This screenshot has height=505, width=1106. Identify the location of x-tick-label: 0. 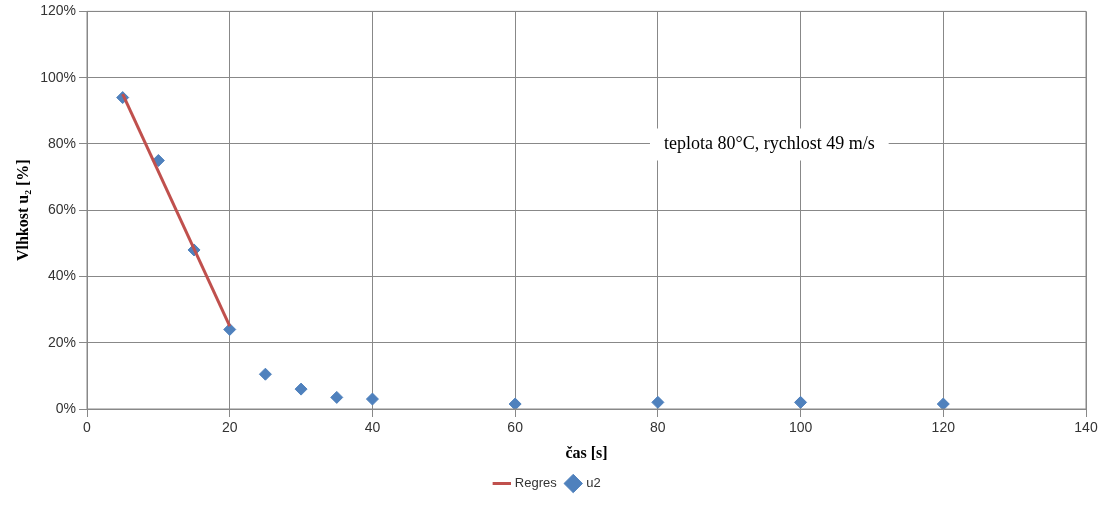
(87, 427).